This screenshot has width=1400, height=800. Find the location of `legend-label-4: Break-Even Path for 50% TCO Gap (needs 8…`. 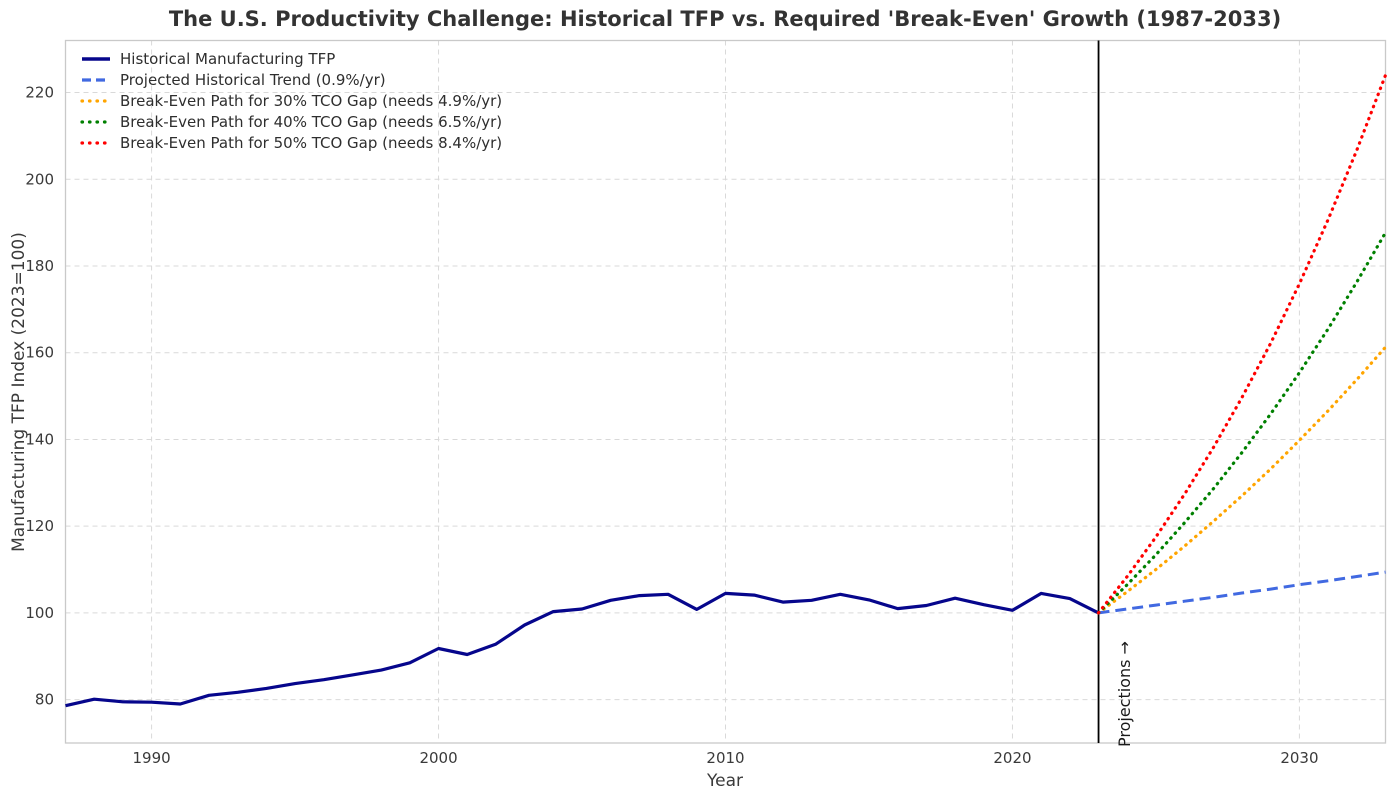

legend-label-4: Break-Even Path for 50% TCO Gap (needs 8… is located at coordinates (311, 143).